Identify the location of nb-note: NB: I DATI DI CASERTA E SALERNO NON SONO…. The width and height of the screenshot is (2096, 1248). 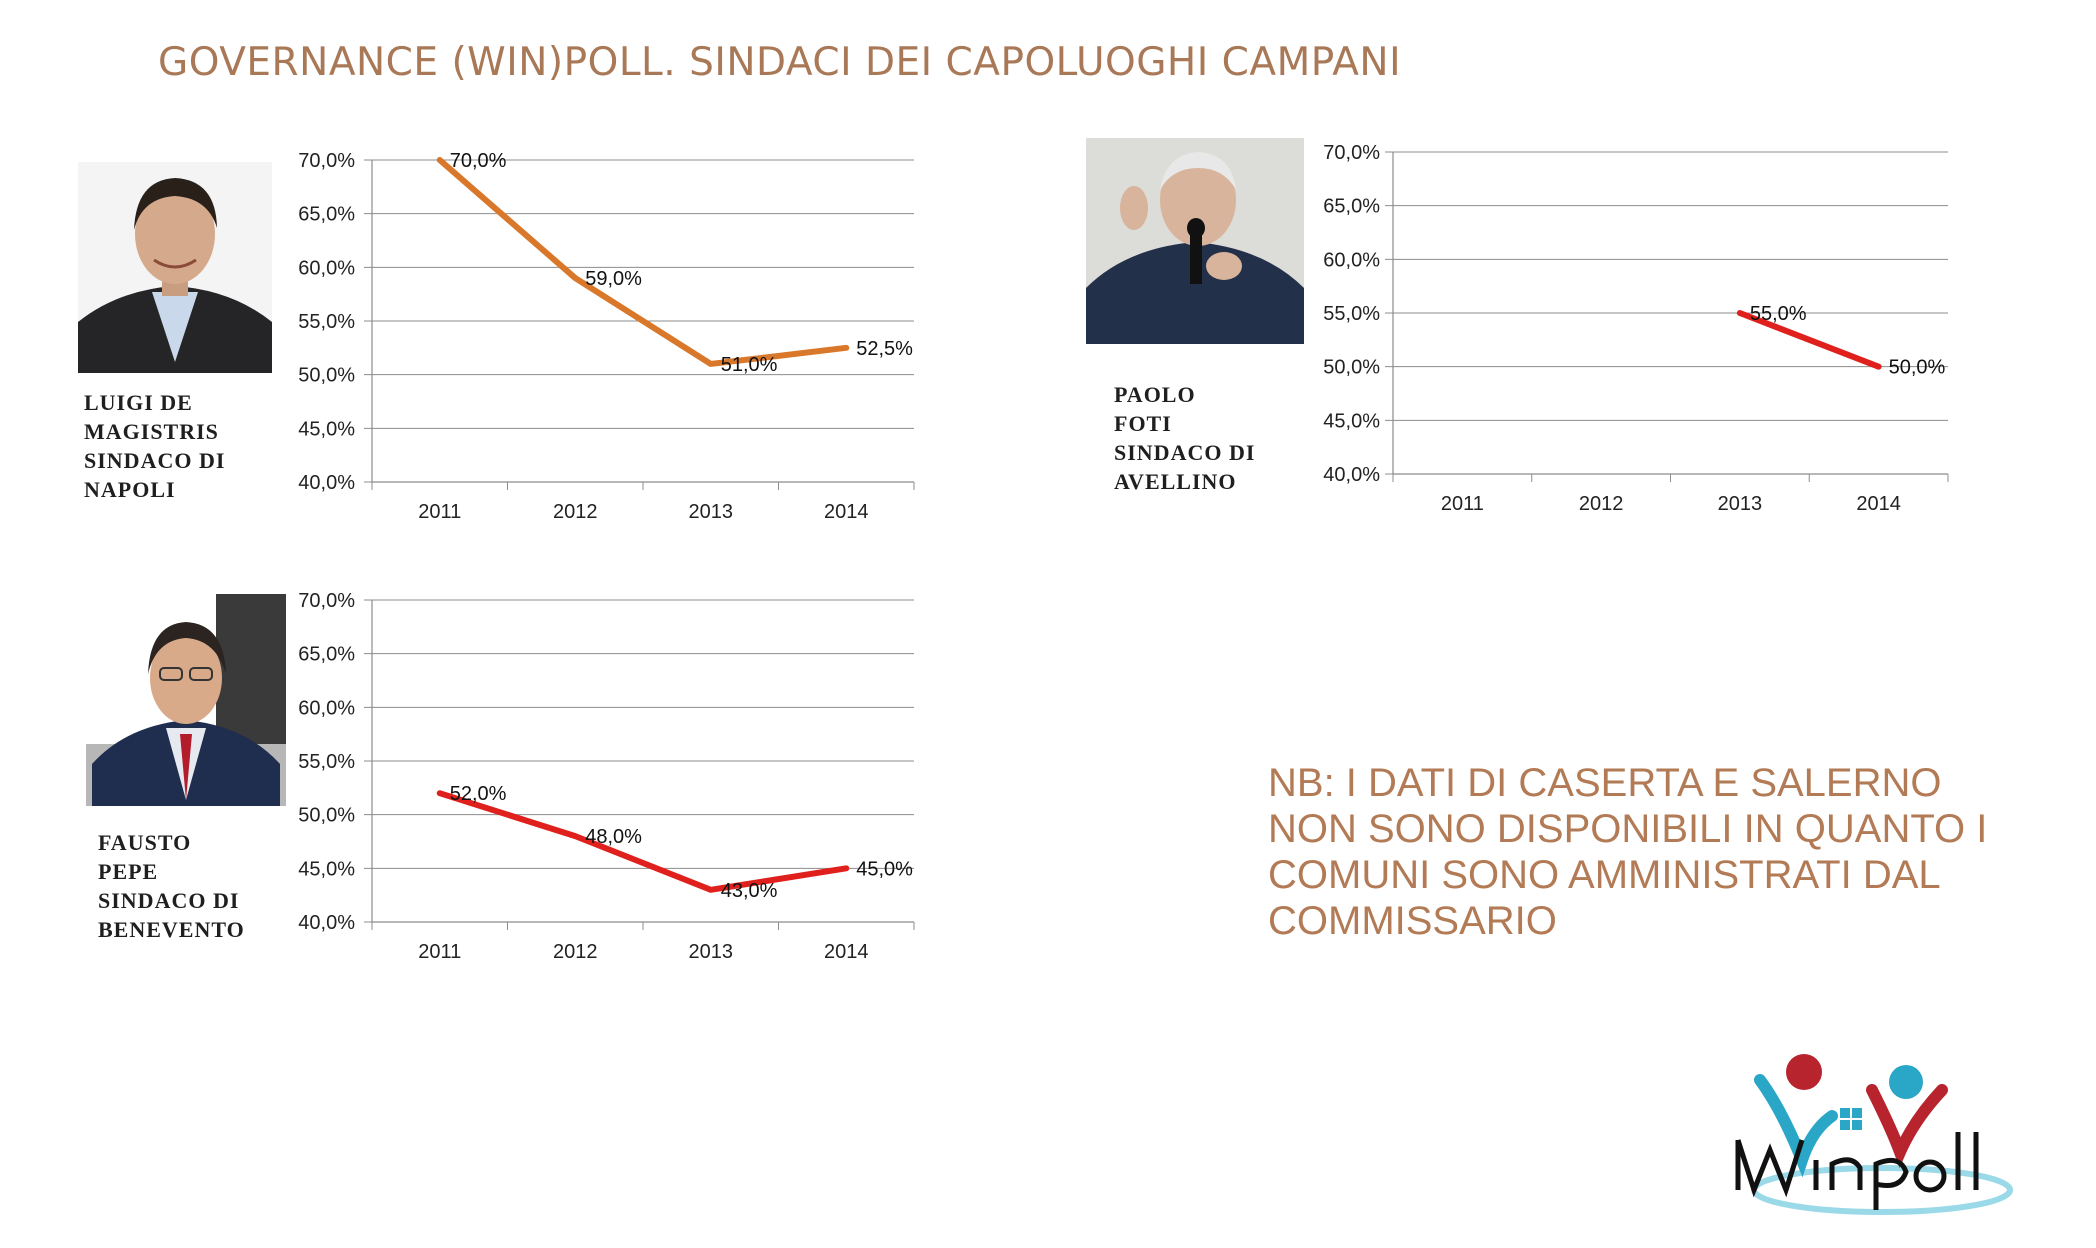
(1628, 852).